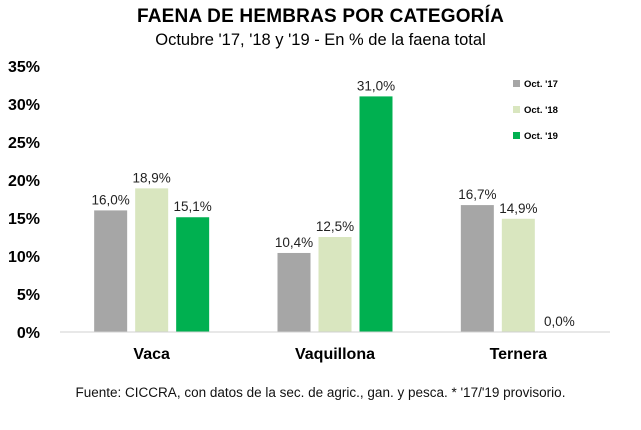 The height and width of the screenshot is (430, 641). What do you see at coordinates (335, 226) in the screenshot?
I see `data-label: 12,5%` at bounding box center [335, 226].